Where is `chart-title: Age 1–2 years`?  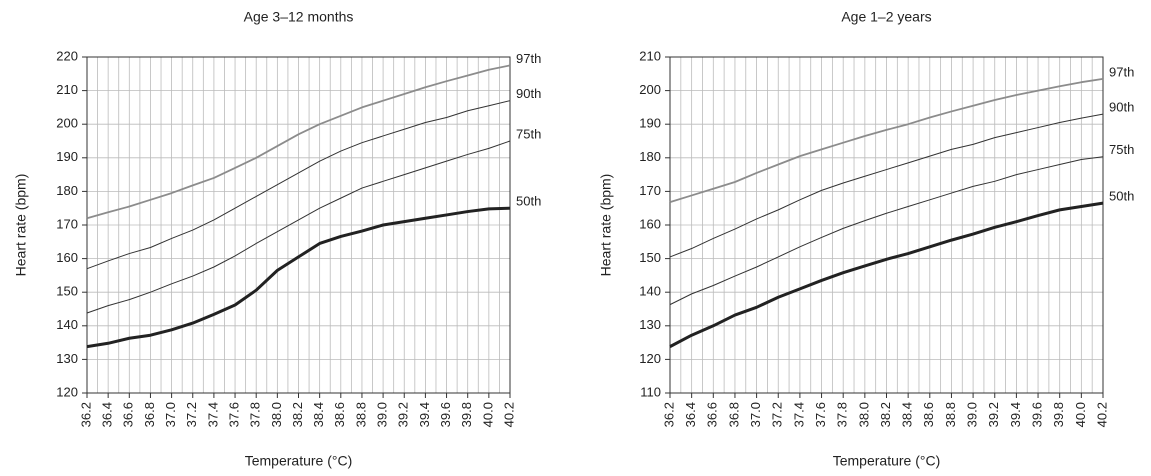
chart-title: Age 1–2 years is located at coordinates (886, 17).